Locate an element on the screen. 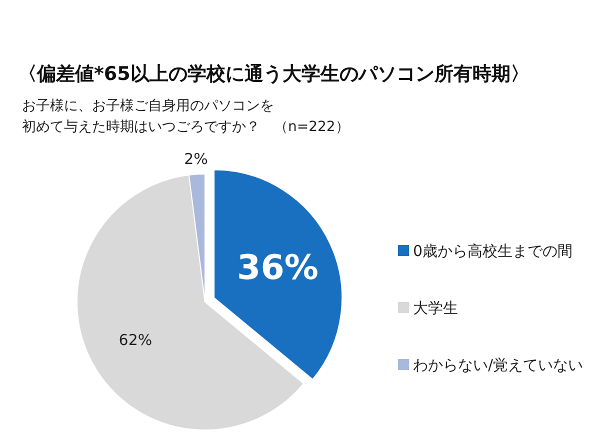 This screenshot has width=600, height=438. chart-subtitle: お子様に、お子様ご自身用のパソコンを初めて与えた時期はいつごろですか？ （n=222） is located at coordinates (186, 116).